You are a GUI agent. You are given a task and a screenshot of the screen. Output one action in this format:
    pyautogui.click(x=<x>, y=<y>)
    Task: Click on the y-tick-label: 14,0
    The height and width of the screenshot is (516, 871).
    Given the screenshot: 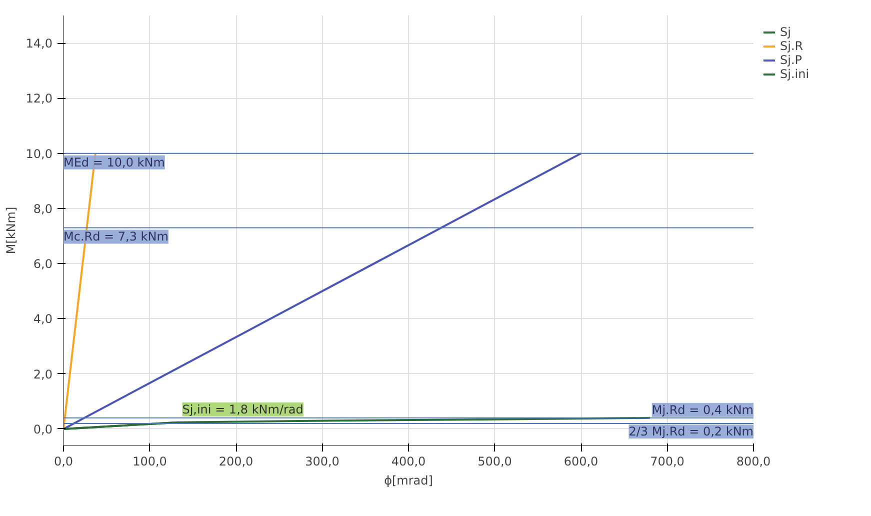 What is the action you would take?
    pyautogui.click(x=39, y=43)
    